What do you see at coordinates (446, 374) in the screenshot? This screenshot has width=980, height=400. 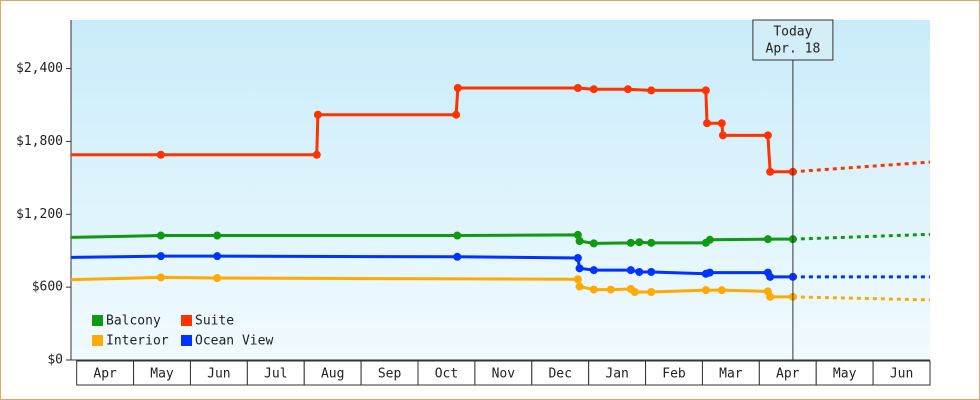 I see `x-tick-label: Oct` at bounding box center [446, 374].